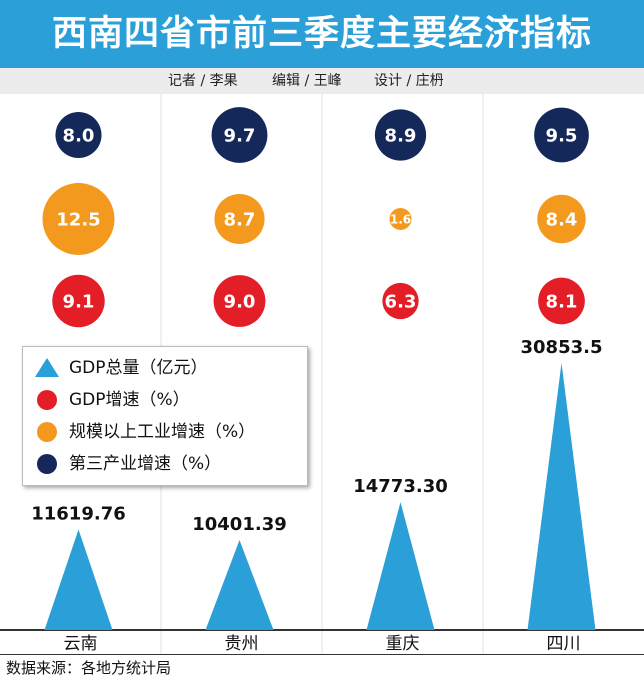 The width and height of the screenshot is (644, 682). I want to click on gdp-value-label: 10401.39, so click(239, 524).